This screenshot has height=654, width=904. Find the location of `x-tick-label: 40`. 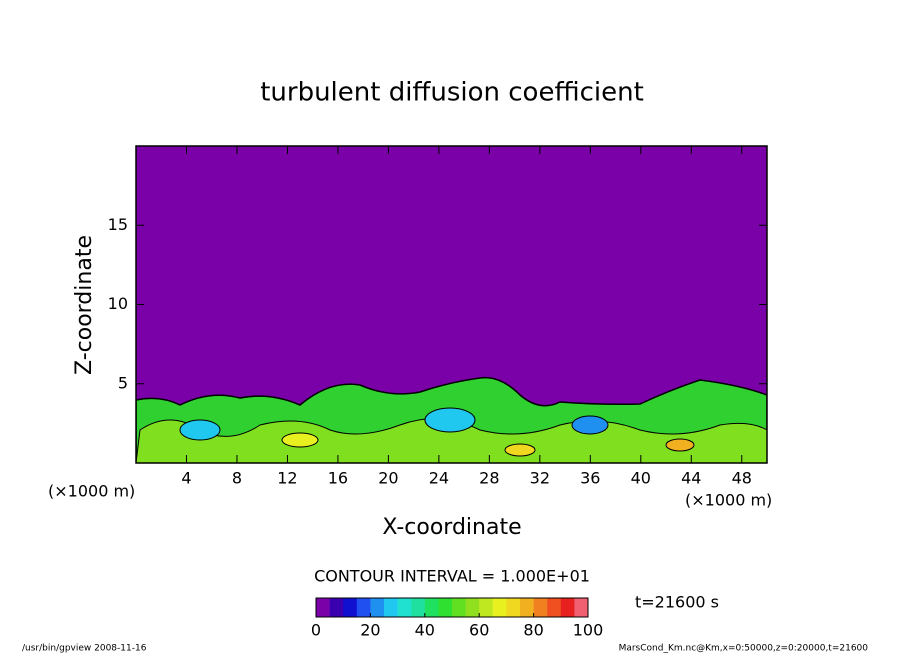

x-tick-label: 40 is located at coordinates (641, 478).